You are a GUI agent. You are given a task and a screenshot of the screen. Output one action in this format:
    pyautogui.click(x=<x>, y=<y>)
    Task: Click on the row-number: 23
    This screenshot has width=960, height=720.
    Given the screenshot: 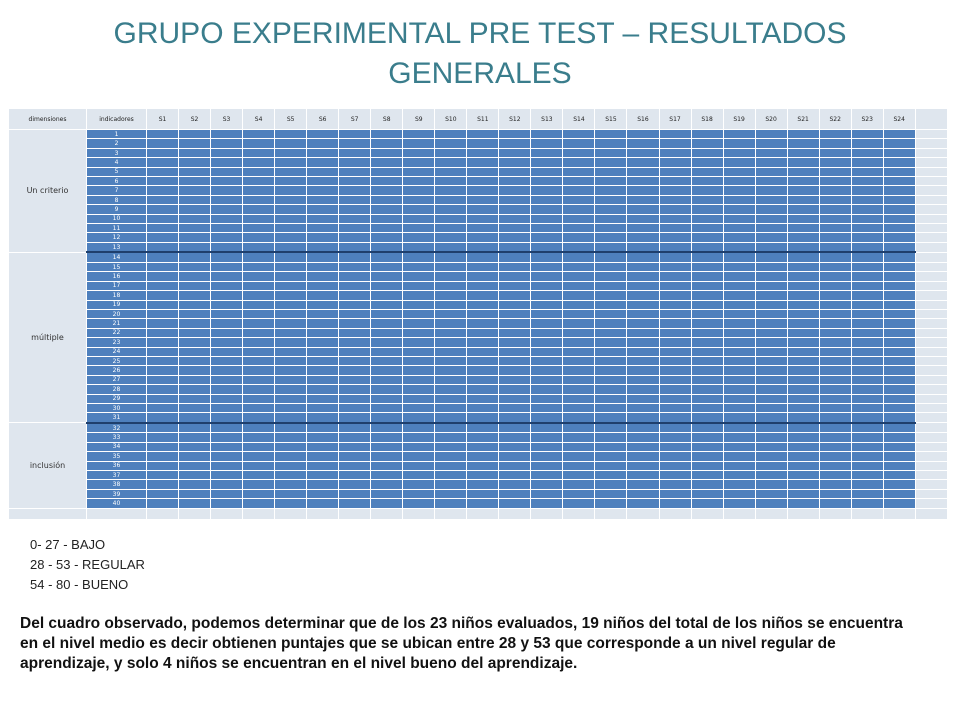 What is the action you would take?
    pyautogui.click(x=116, y=342)
    